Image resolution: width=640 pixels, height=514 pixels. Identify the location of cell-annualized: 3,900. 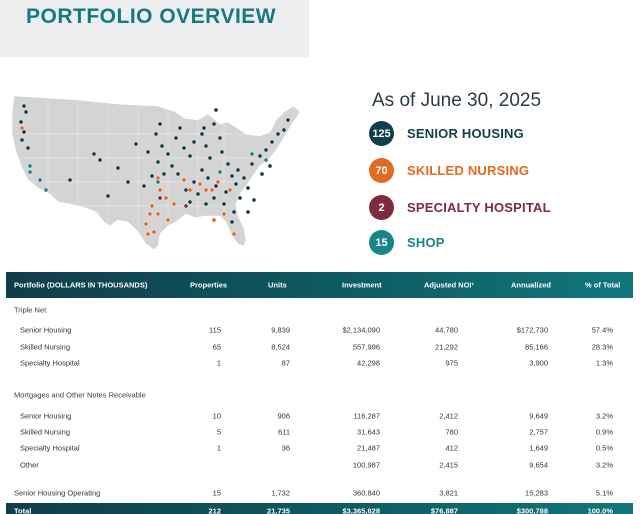
(538, 363).